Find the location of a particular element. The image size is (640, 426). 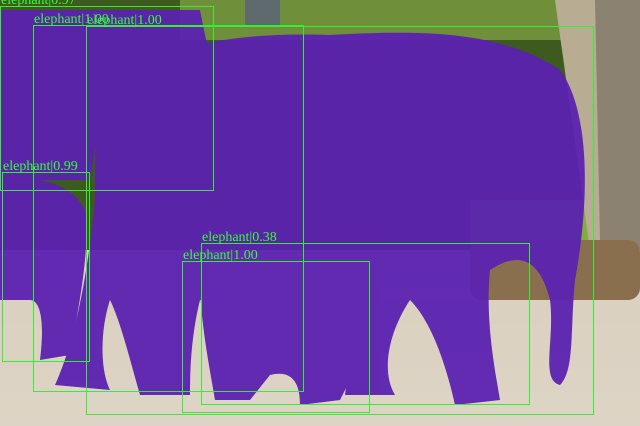

detection-label: elephant|0.97 is located at coordinates (38, 4).